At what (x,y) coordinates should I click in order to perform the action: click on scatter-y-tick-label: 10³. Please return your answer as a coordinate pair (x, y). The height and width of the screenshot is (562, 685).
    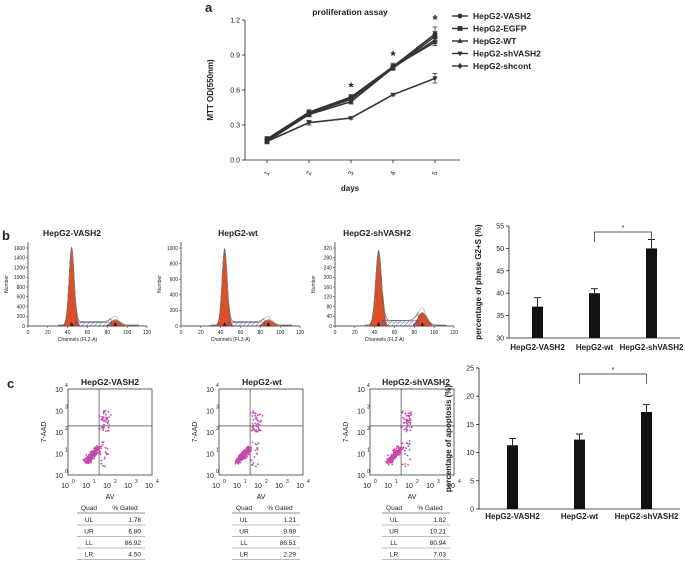
    Looking at the image, I should click on (61, 410).